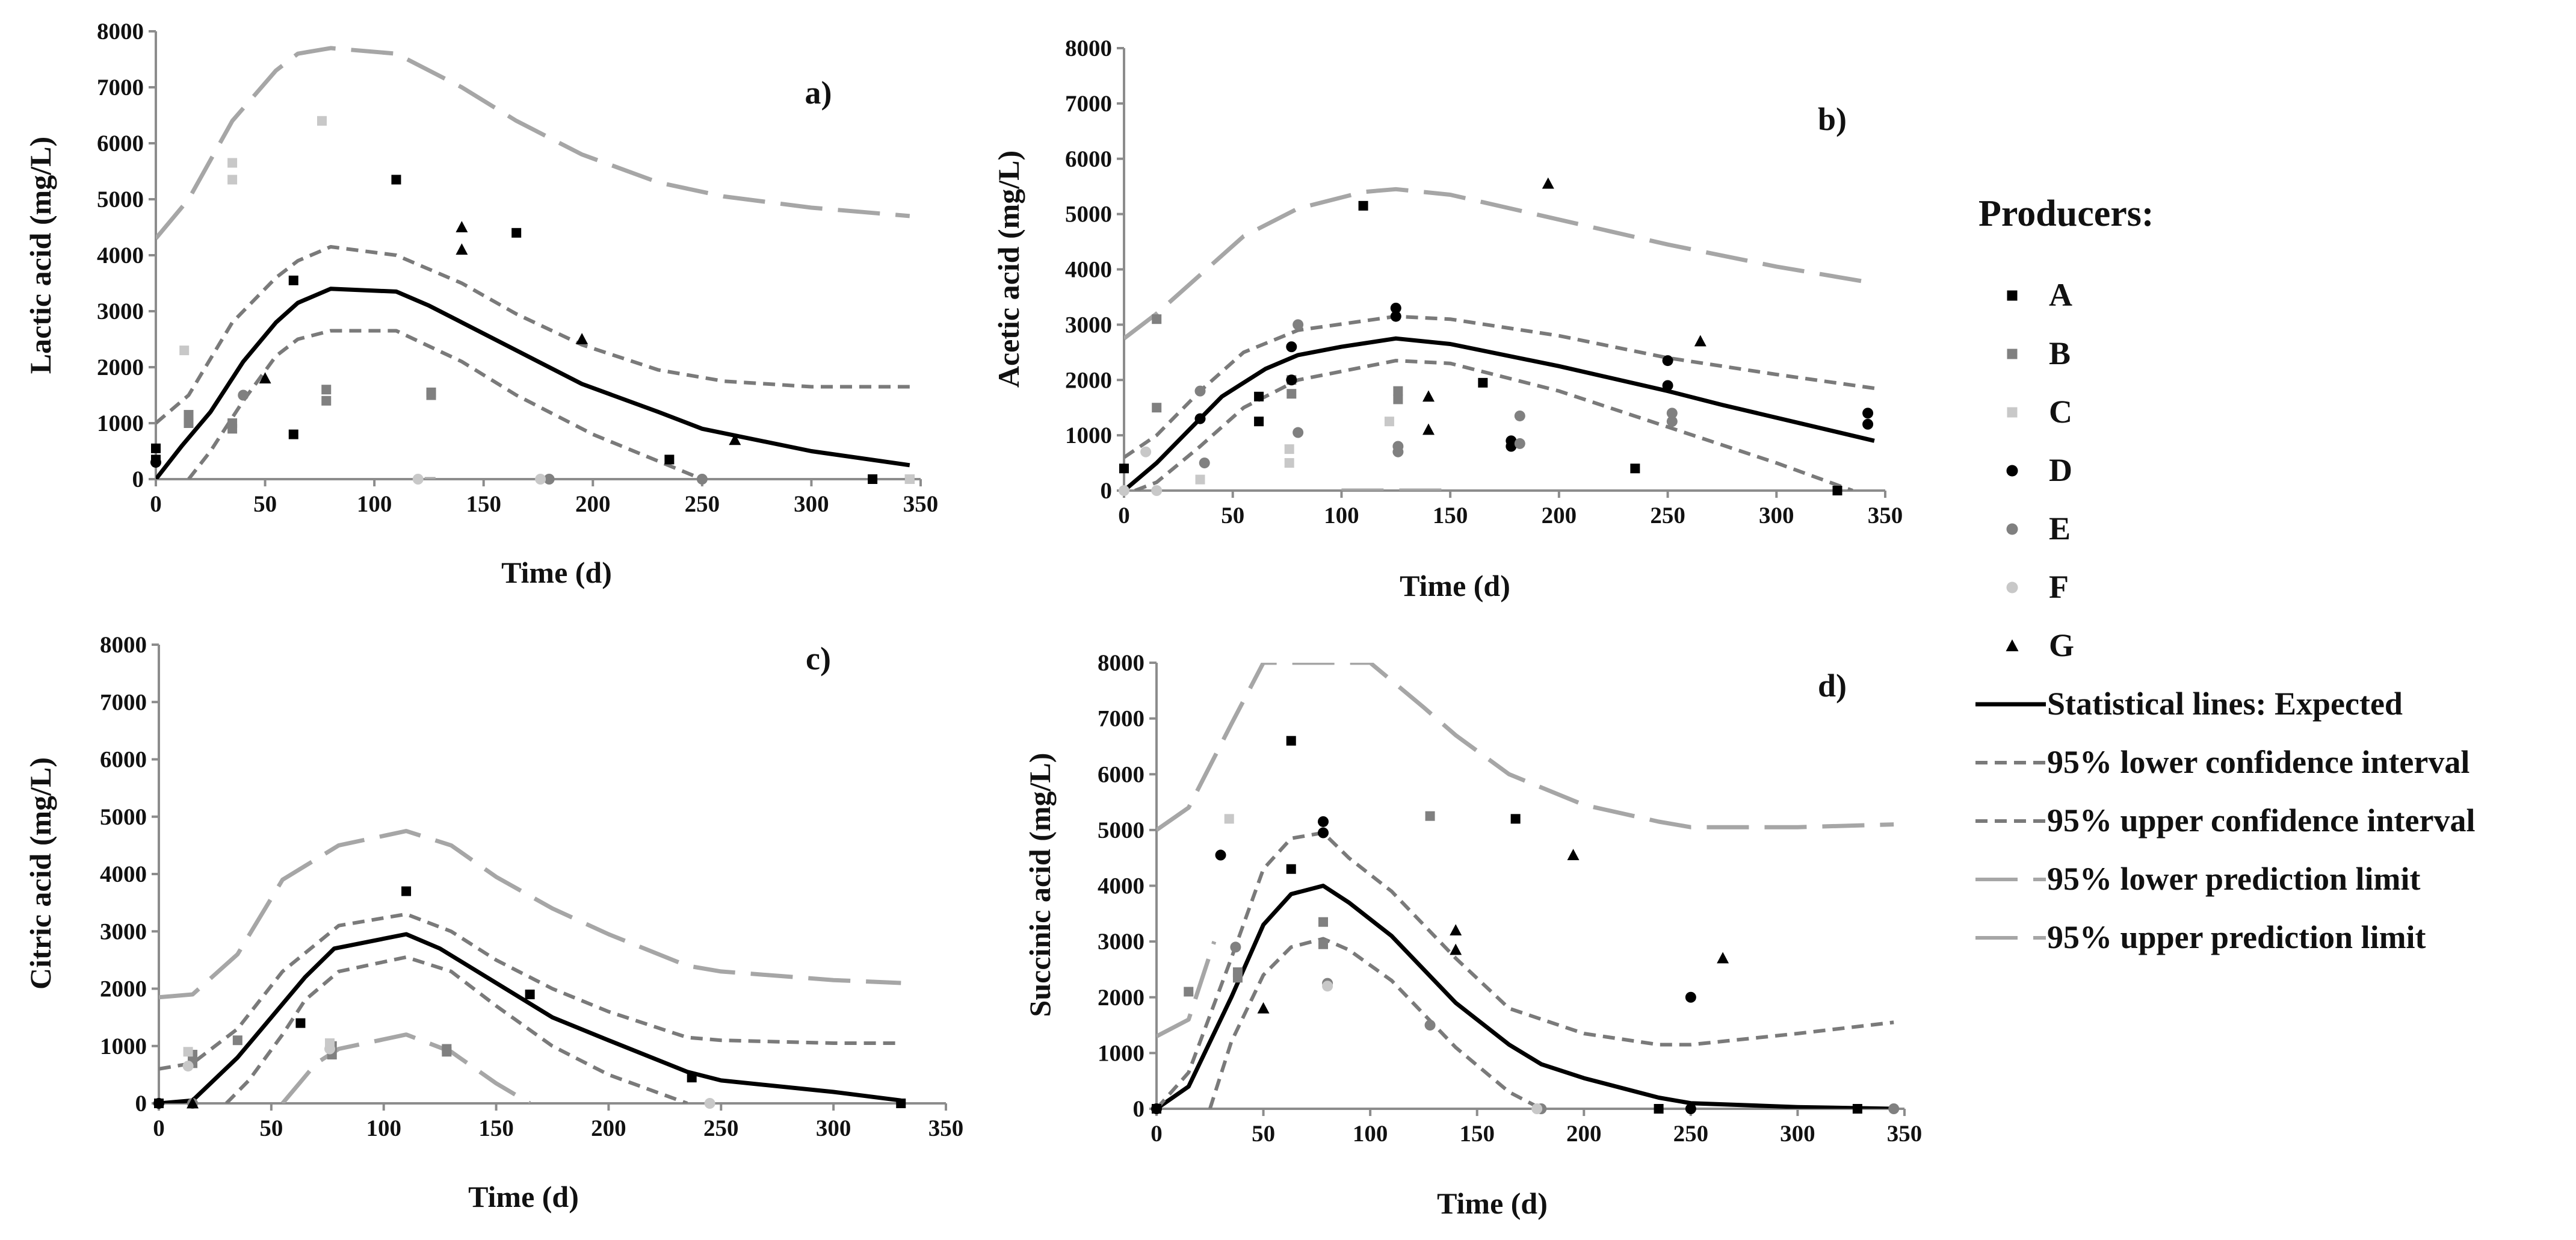  Describe the element at coordinates (496, 1128) in the screenshot. I see `x-tick-label: 150` at that location.